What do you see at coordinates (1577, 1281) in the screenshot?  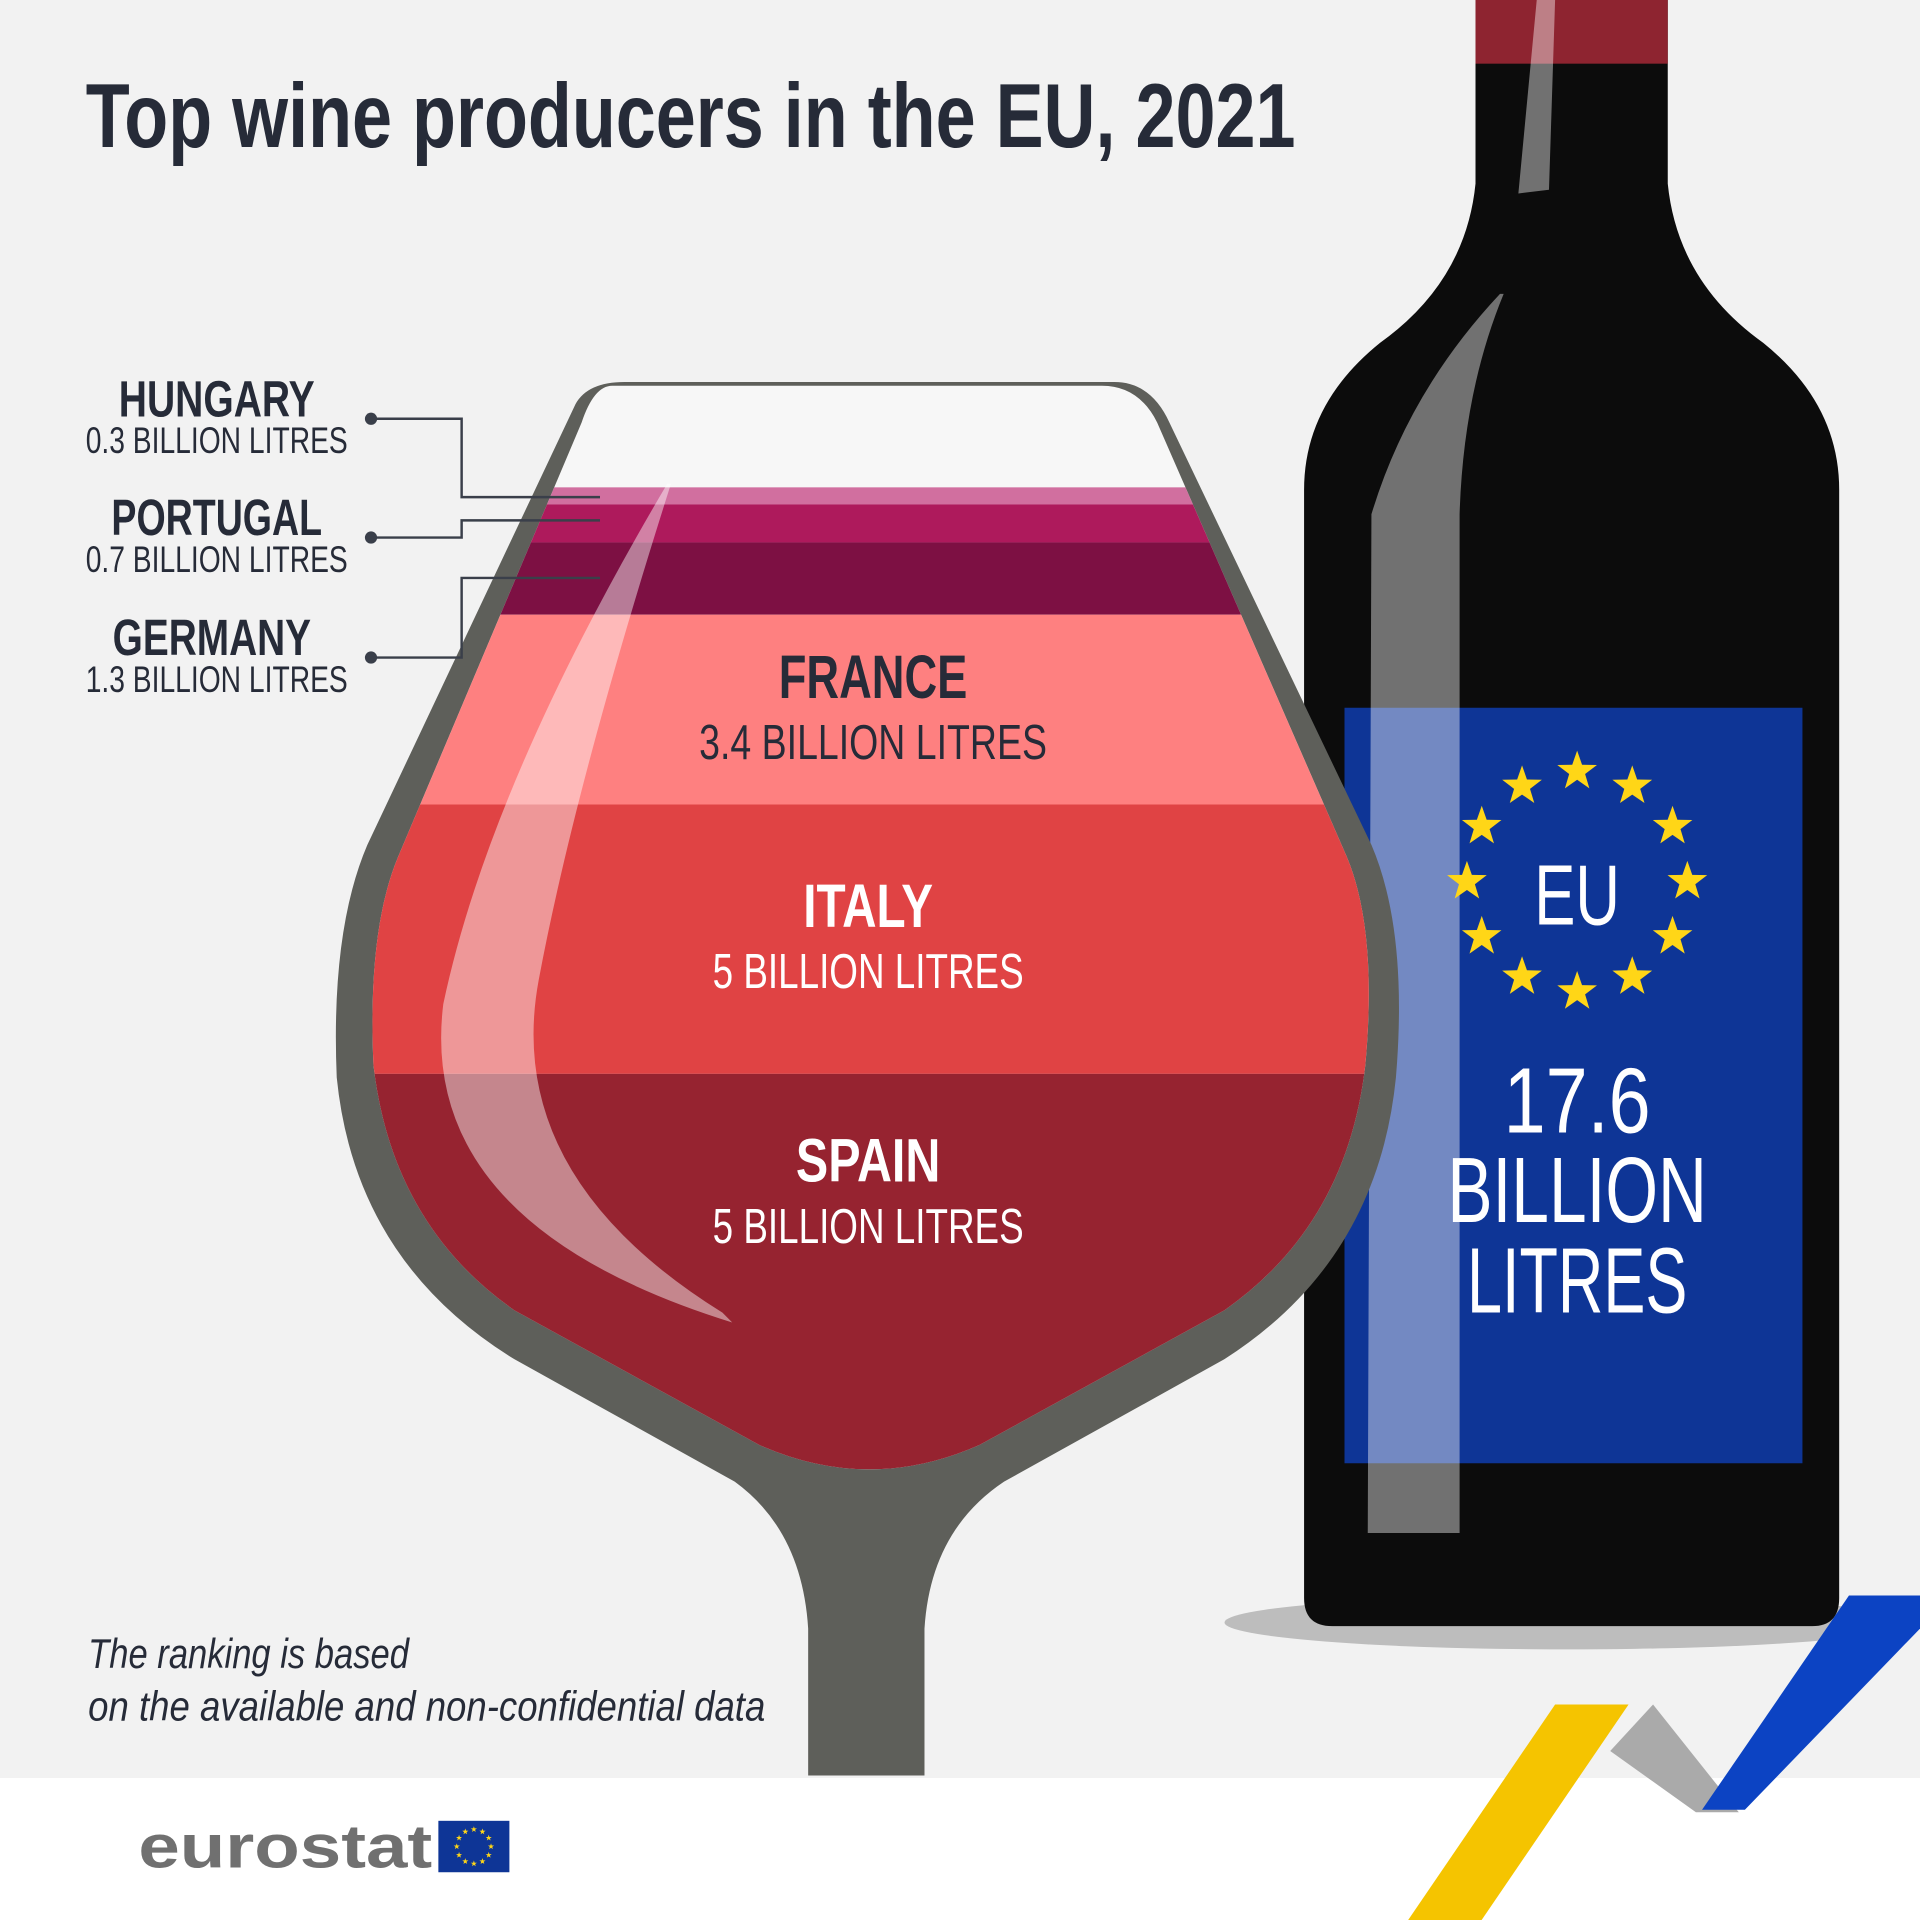 I see `bottle-total: LITRES` at bounding box center [1577, 1281].